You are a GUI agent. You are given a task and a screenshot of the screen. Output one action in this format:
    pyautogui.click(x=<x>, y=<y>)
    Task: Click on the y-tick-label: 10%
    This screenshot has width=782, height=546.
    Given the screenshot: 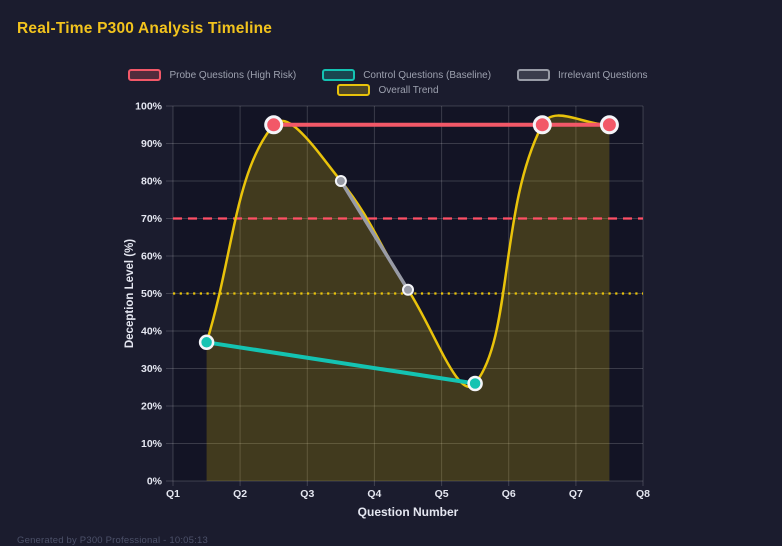 What is the action you would take?
    pyautogui.click(x=152, y=444)
    